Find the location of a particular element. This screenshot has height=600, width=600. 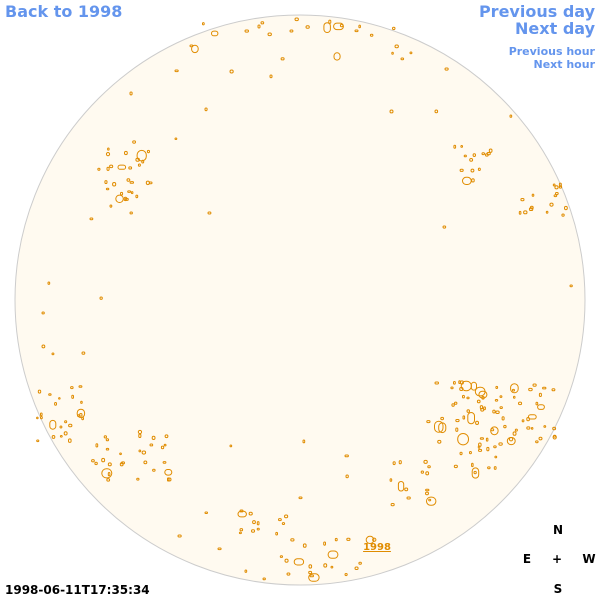

year-link: 1998 is located at coordinates (377, 547).